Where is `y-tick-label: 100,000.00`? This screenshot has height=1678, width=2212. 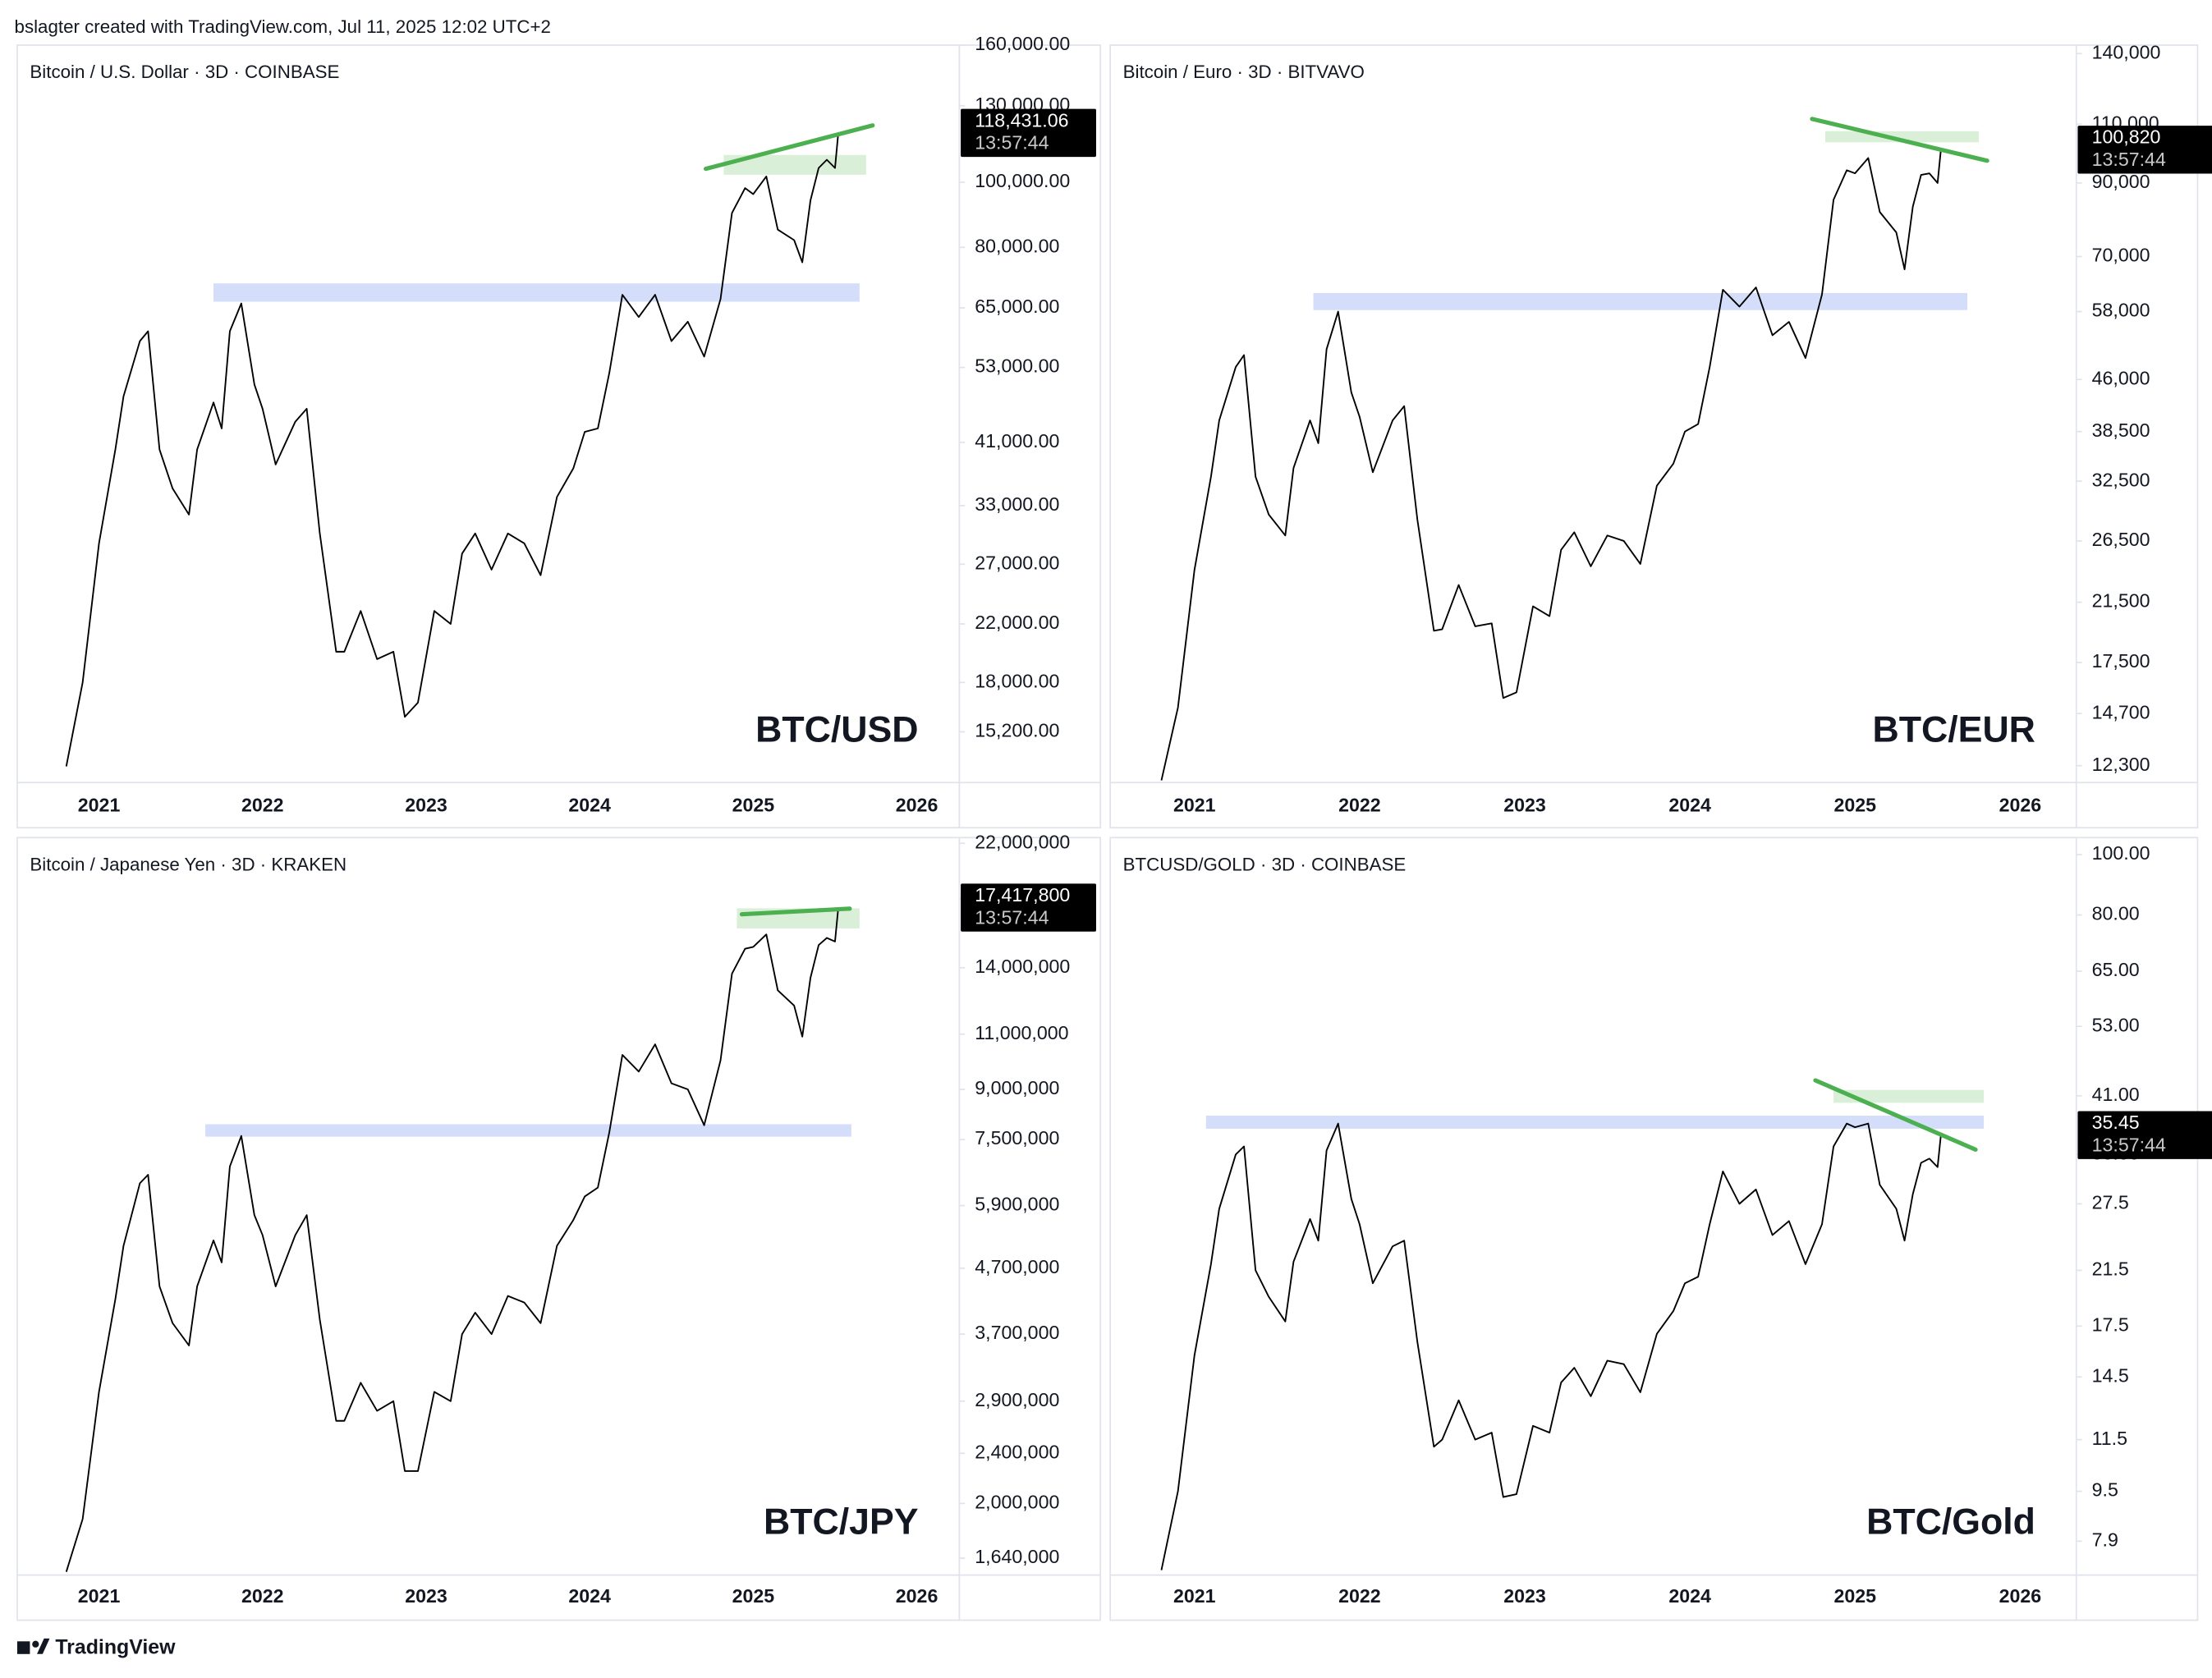 y-tick-label: 100,000.00 is located at coordinates (1022, 180).